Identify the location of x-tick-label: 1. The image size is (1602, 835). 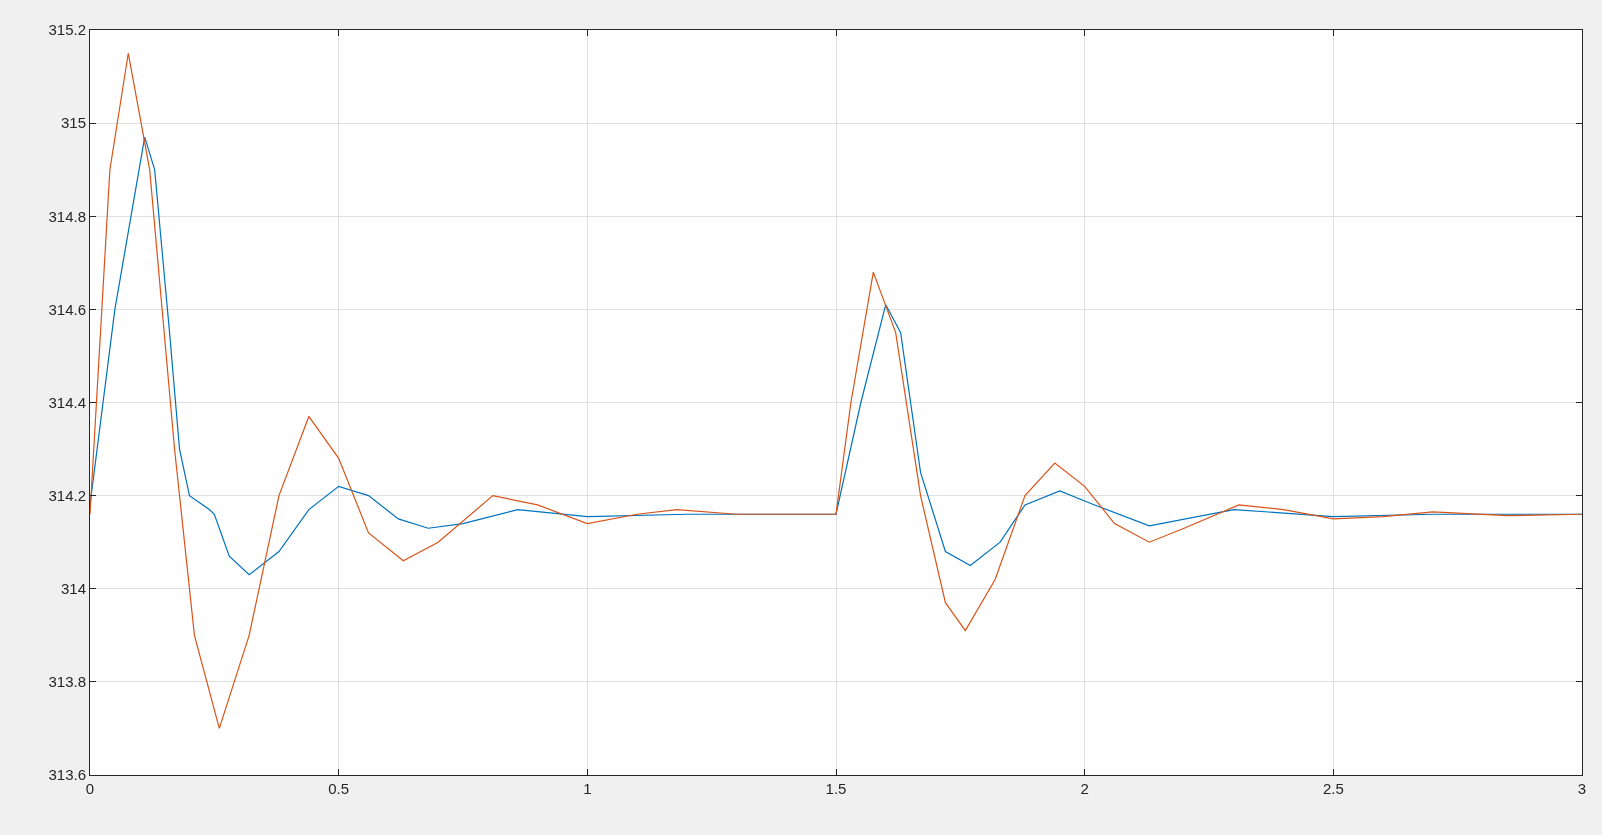
(587, 788).